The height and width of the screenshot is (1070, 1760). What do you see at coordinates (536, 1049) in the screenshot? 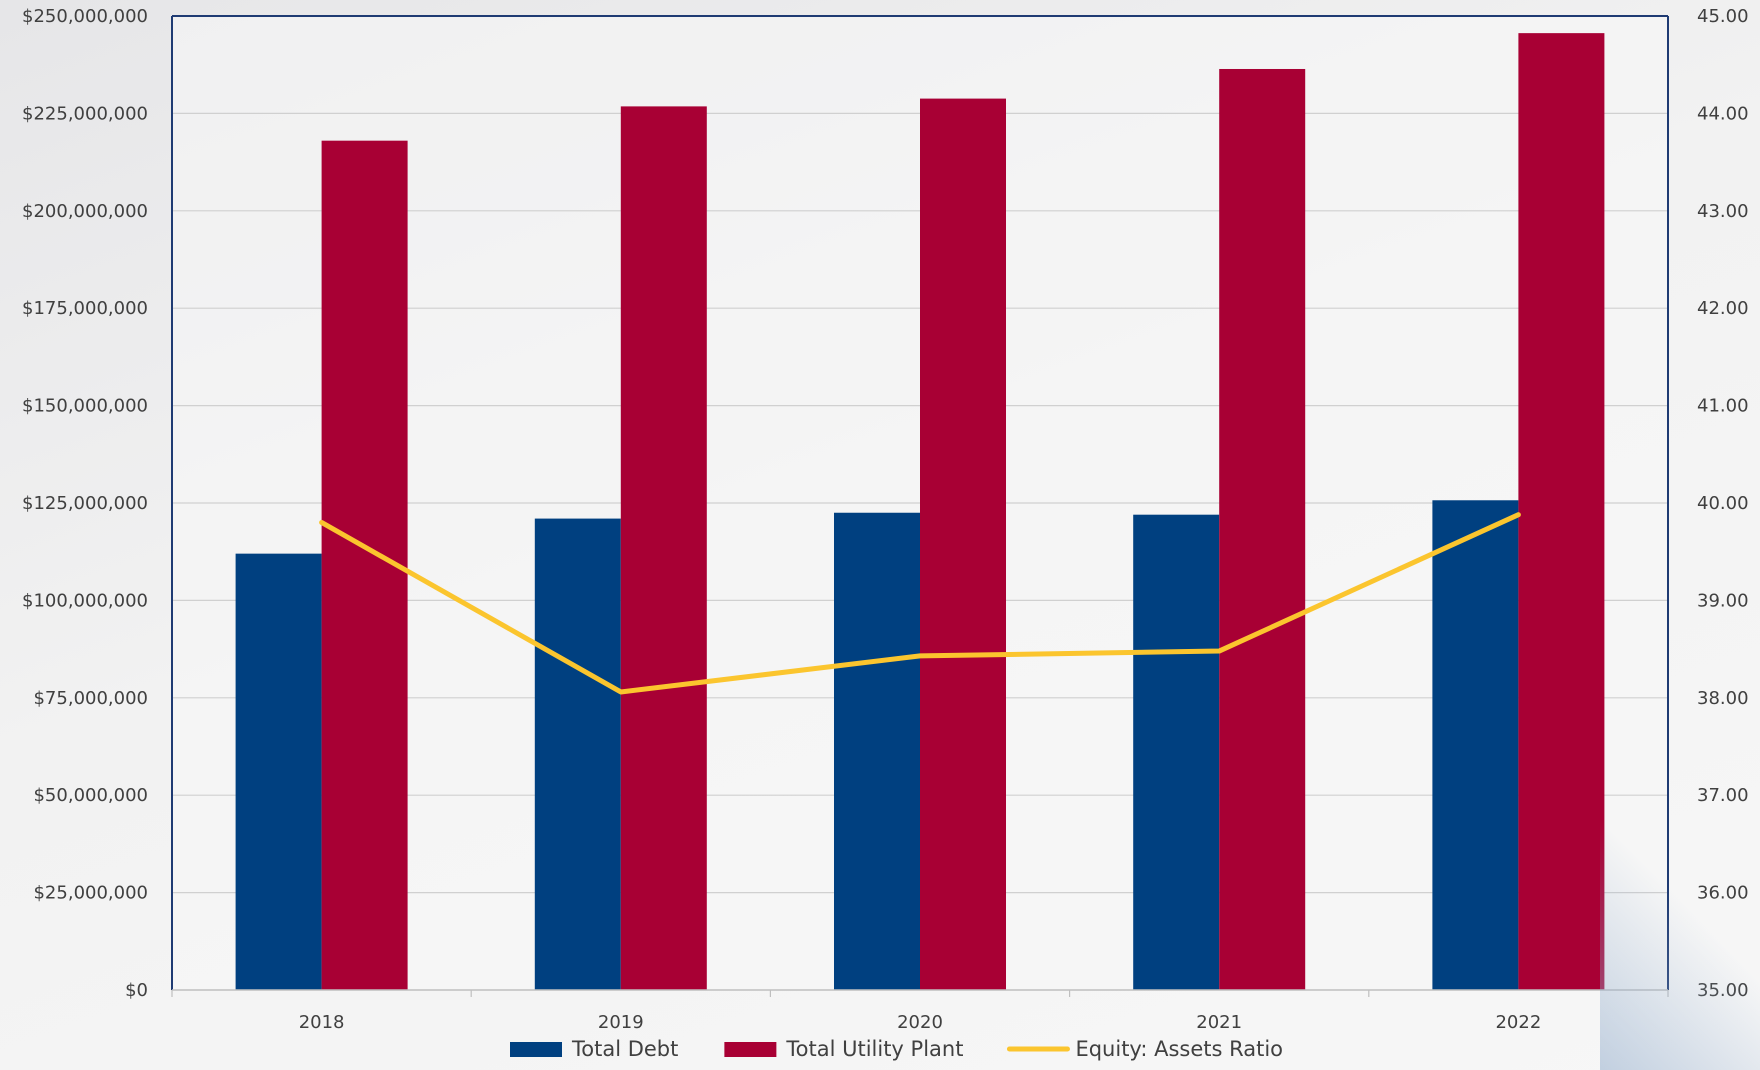
I see `legend-swatch-total-debt` at bounding box center [536, 1049].